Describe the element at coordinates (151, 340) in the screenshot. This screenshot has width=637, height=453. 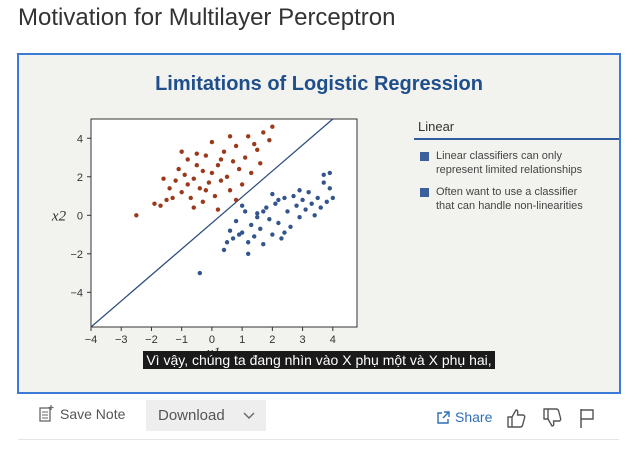
I see `x-tick-label: −2` at that location.